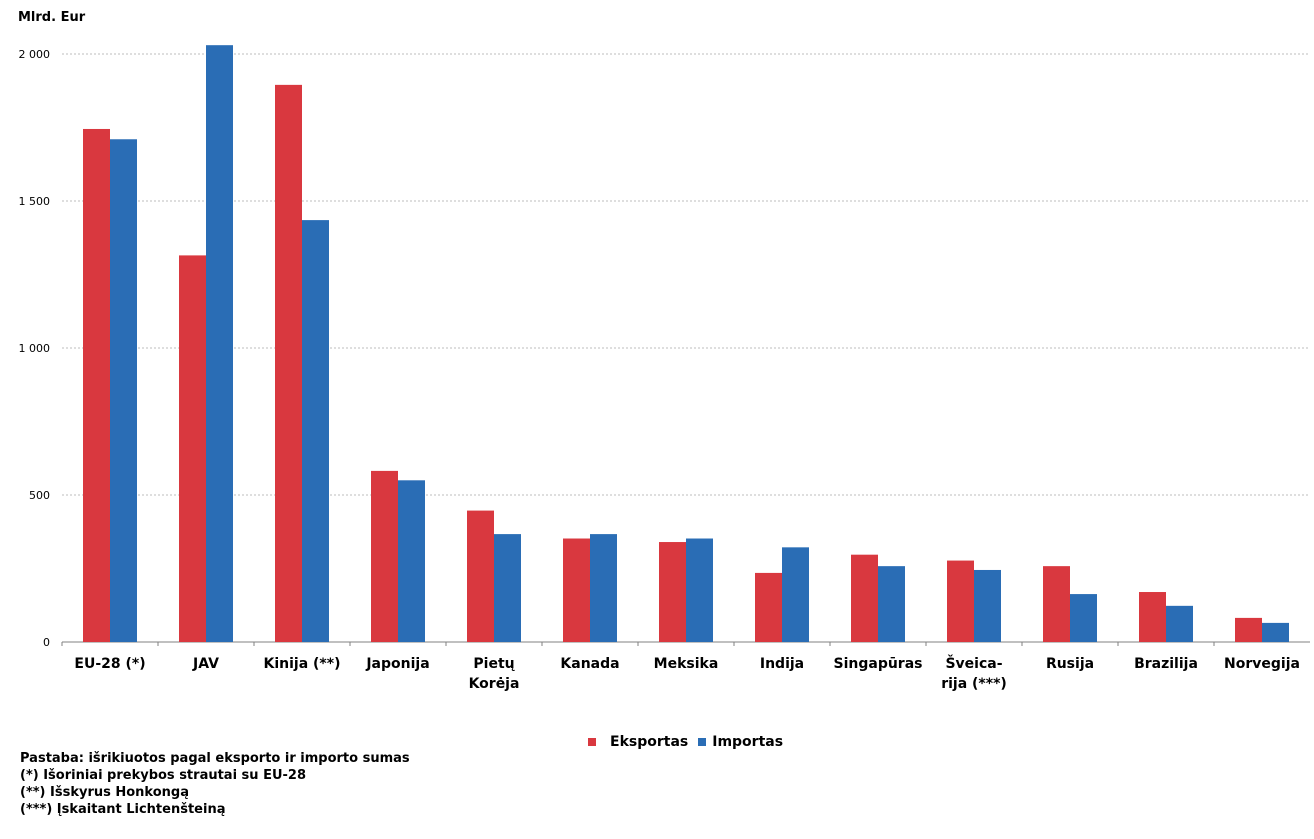 The height and width of the screenshot is (839, 1314). What do you see at coordinates (39, 495) in the screenshot?
I see `y-tick-label: 500` at bounding box center [39, 495].